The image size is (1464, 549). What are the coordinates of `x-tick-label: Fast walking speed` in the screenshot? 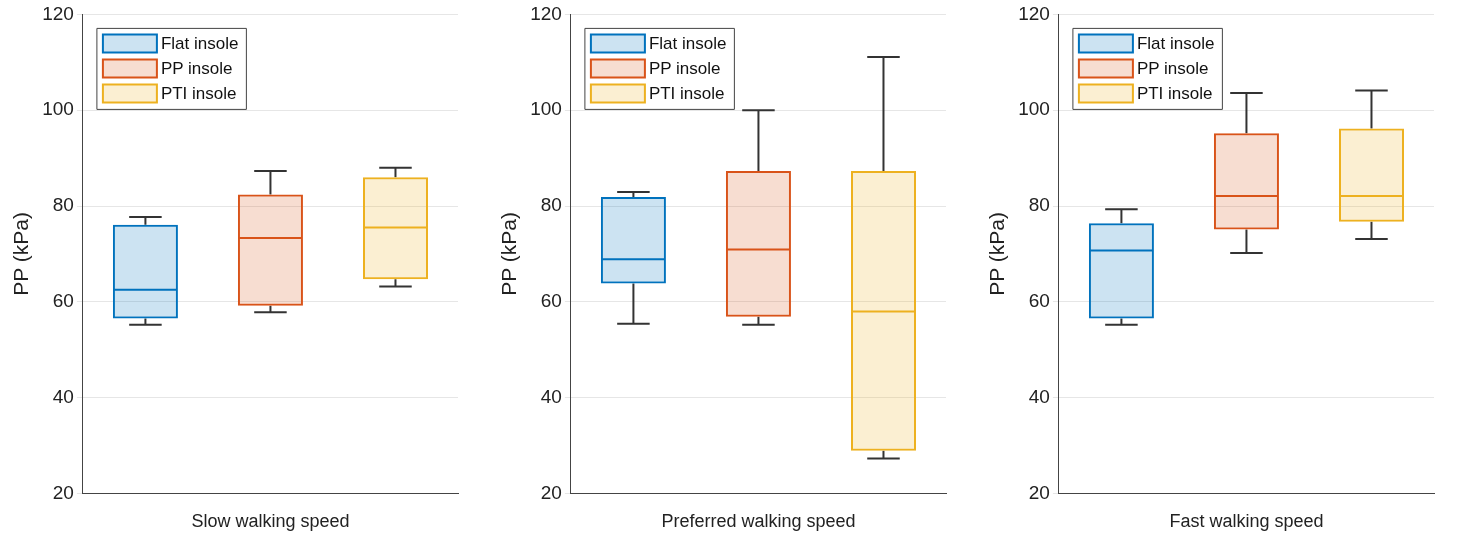 It's located at (1246, 521).